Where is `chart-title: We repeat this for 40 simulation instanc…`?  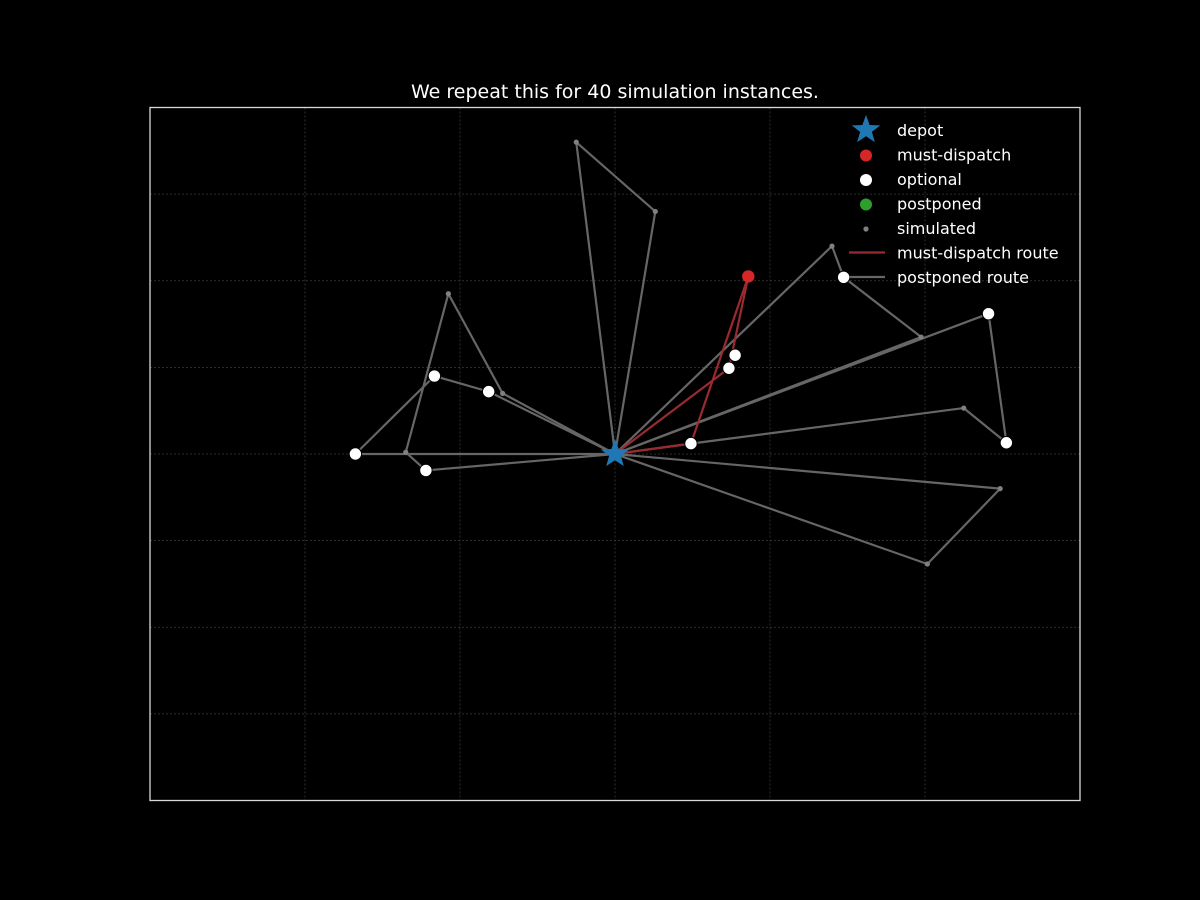 chart-title: We repeat this for 40 simulation instanc… is located at coordinates (615, 92).